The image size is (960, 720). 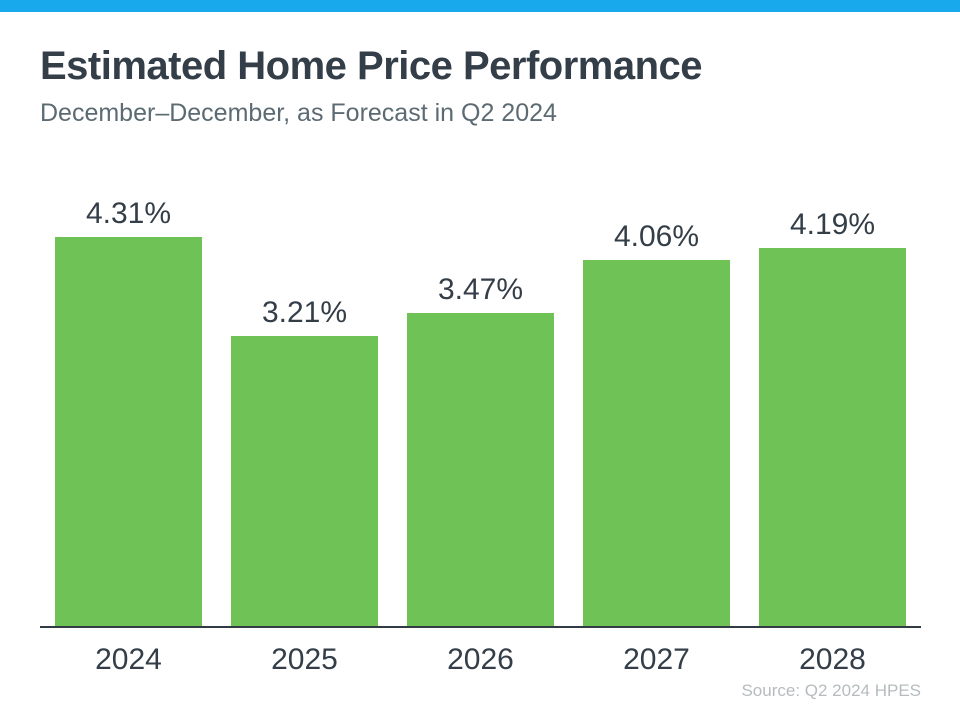 What do you see at coordinates (832, 437) in the screenshot?
I see `bar-2028` at bounding box center [832, 437].